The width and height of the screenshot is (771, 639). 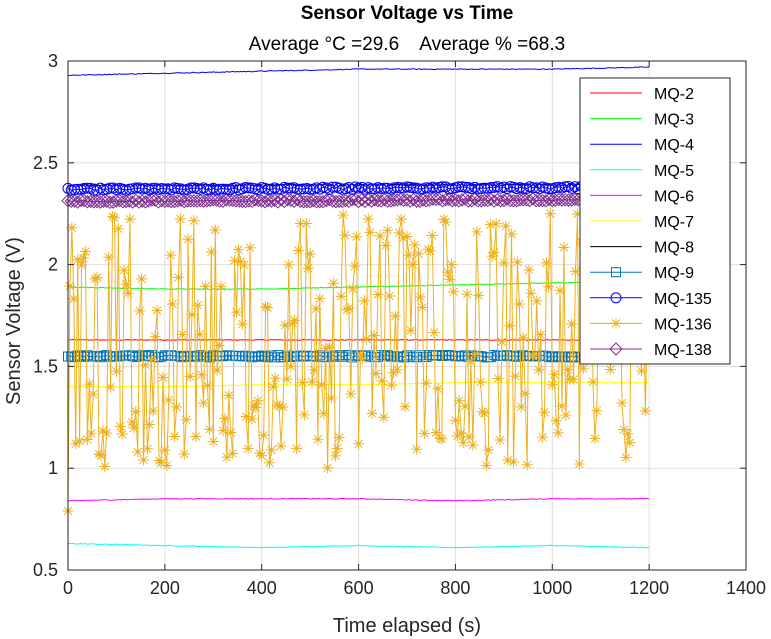 What do you see at coordinates (674, 222) in the screenshot?
I see `legend-label: MQ-7` at bounding box center [674, 222].